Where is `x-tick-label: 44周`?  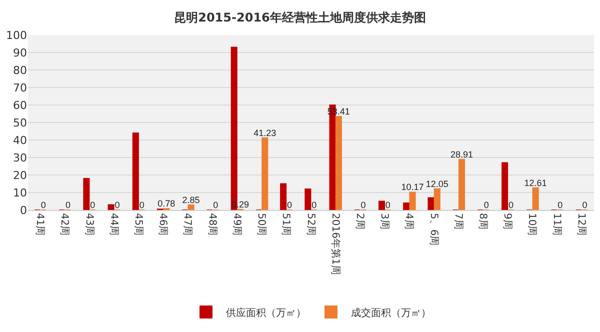
x-tick-label: 44周 is located at coordinates (113, 224).